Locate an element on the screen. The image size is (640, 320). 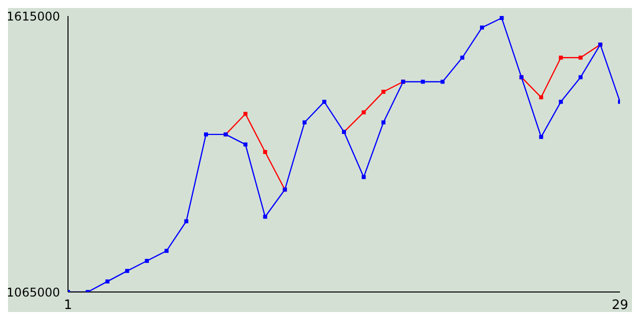
y-tick-label: 1615000 is located at coordinates (33, 16).